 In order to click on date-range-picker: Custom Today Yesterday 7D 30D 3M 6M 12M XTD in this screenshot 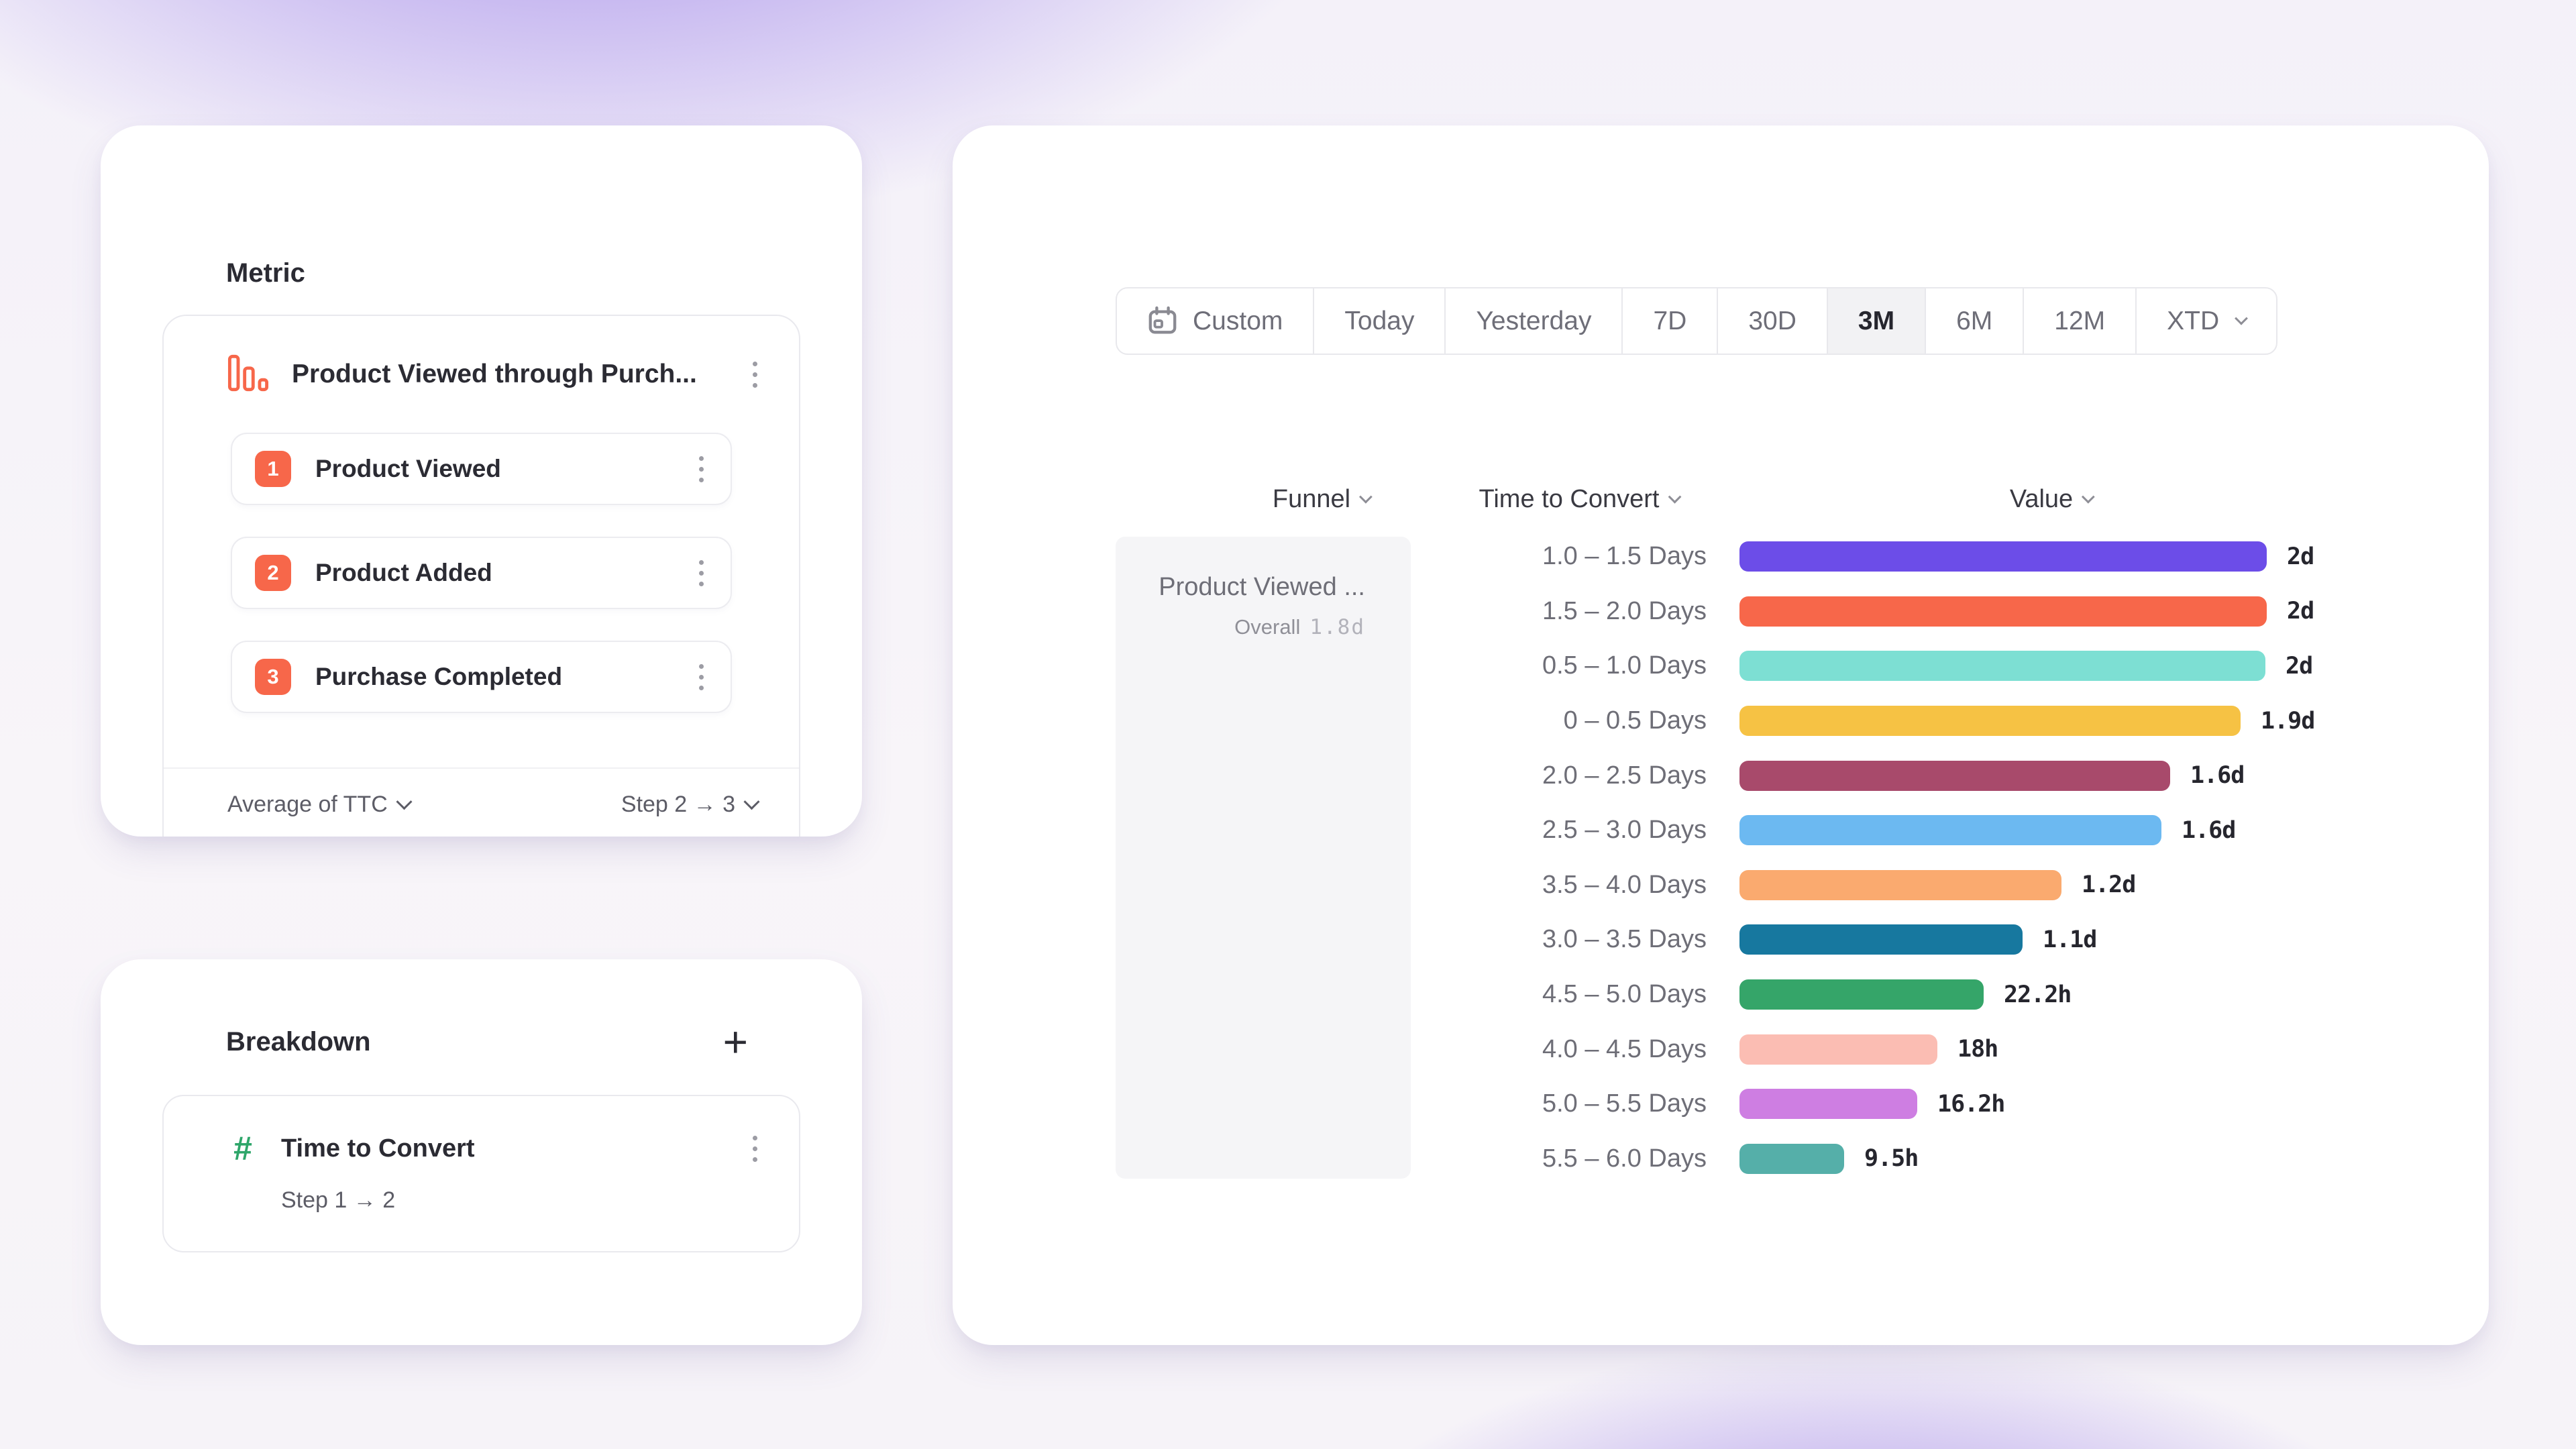, I will do `click(1697, 321)`.